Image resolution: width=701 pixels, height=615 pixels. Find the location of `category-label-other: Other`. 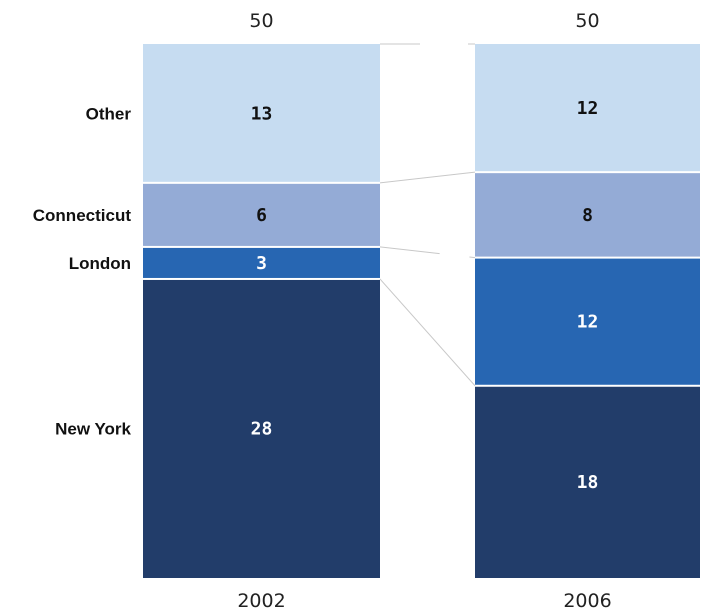

category-label-other: Other is located at coordinates (109, 113).